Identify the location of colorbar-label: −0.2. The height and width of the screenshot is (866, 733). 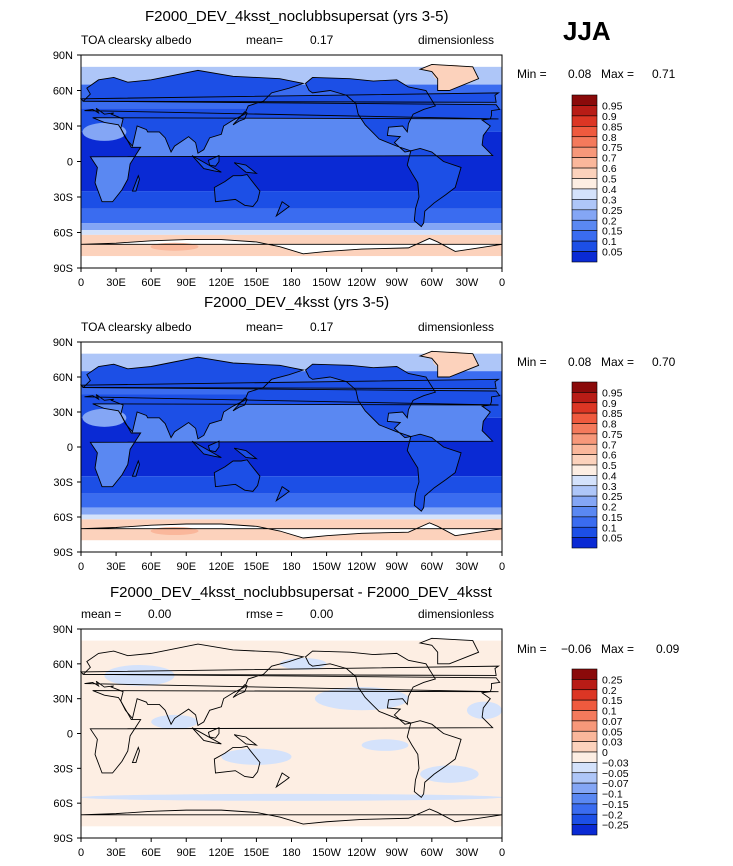
(612, 815).